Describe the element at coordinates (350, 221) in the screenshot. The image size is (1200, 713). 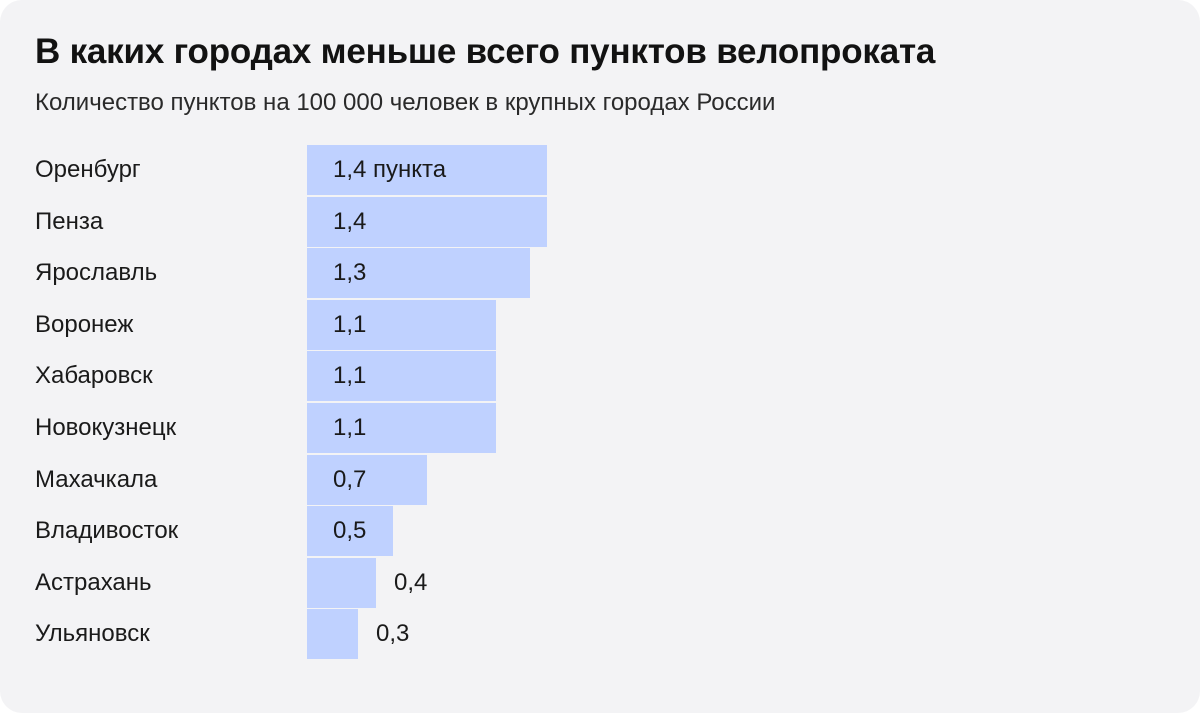
I see `data-label: 1,4` at that location.